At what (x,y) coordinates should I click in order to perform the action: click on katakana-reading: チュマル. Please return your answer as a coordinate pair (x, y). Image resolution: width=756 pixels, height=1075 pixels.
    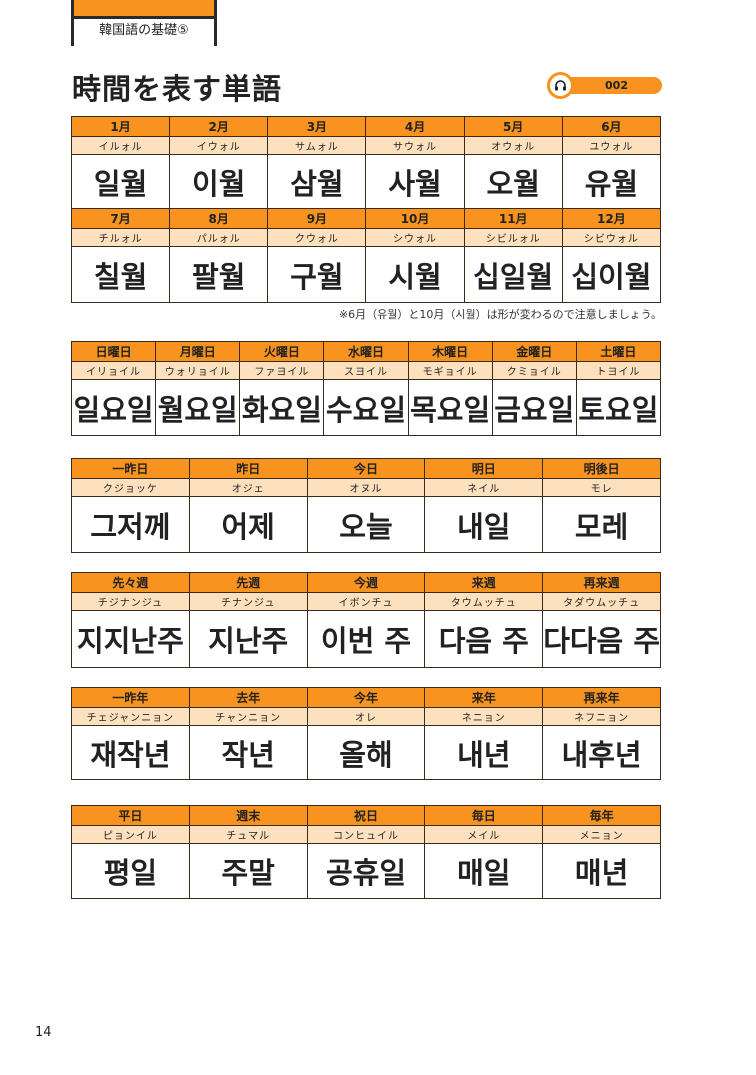
    Looking at the image, I should click on (248, 834).